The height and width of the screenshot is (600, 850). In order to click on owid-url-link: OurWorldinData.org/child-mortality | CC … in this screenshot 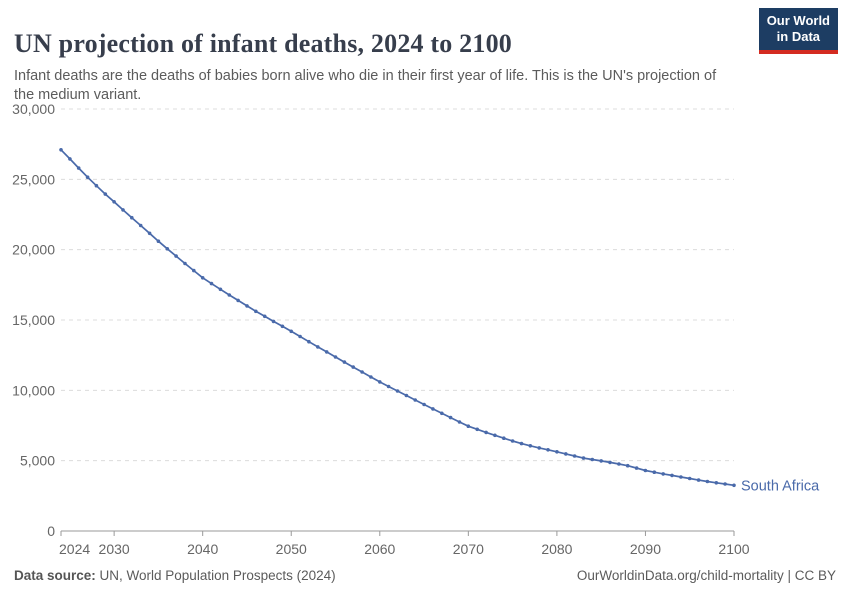, I will do `click(706, 575)`.